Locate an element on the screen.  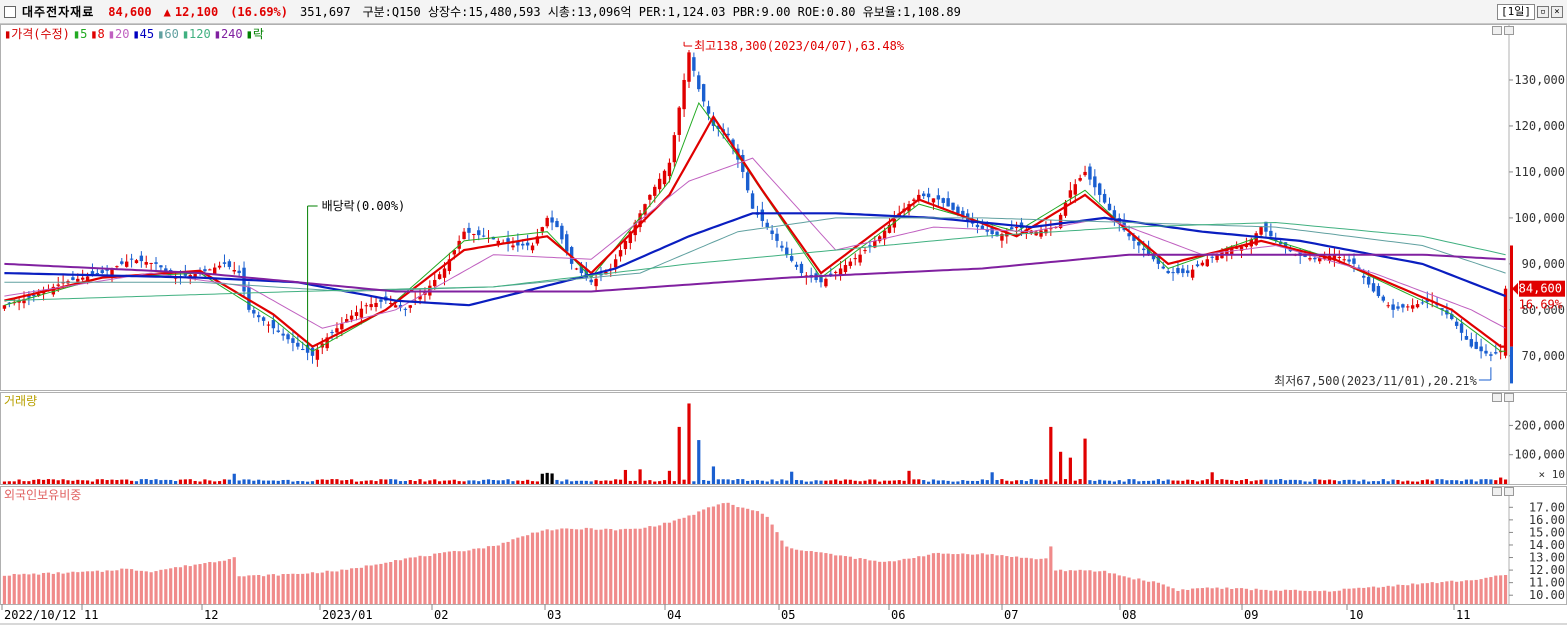
foreign-tick-label: 16.00 is located at coordinates (1547, 520).